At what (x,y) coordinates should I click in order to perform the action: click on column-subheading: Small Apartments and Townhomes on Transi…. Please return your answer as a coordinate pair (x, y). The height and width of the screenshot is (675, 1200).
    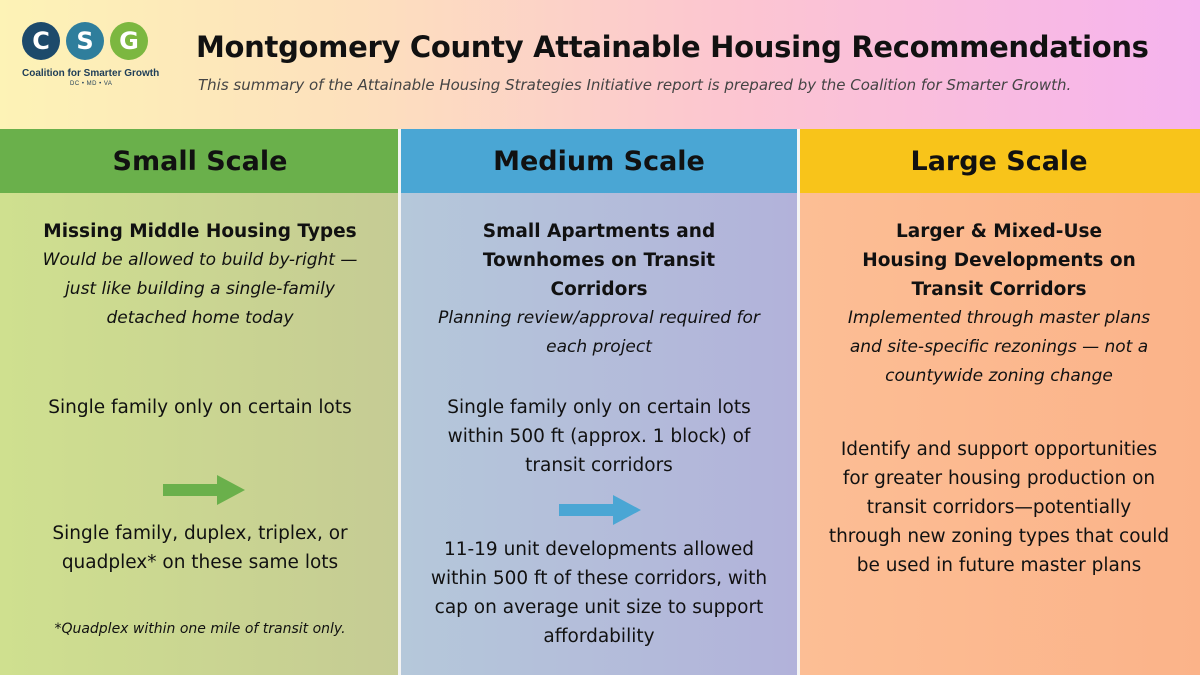
    Looking at the image, I should click on (599, 260).